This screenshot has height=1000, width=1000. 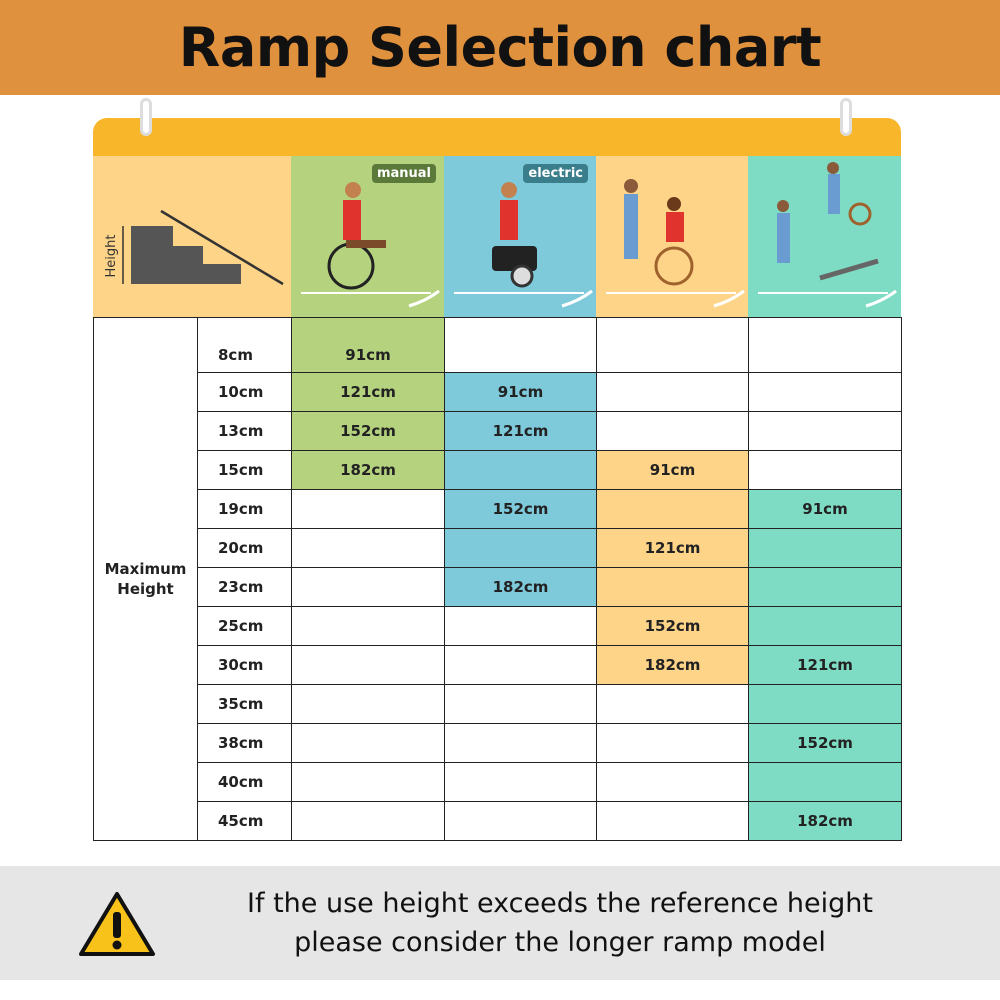 I want to click on footer-line-2: please consider the longer ramp model, so click(x=560, y=942).